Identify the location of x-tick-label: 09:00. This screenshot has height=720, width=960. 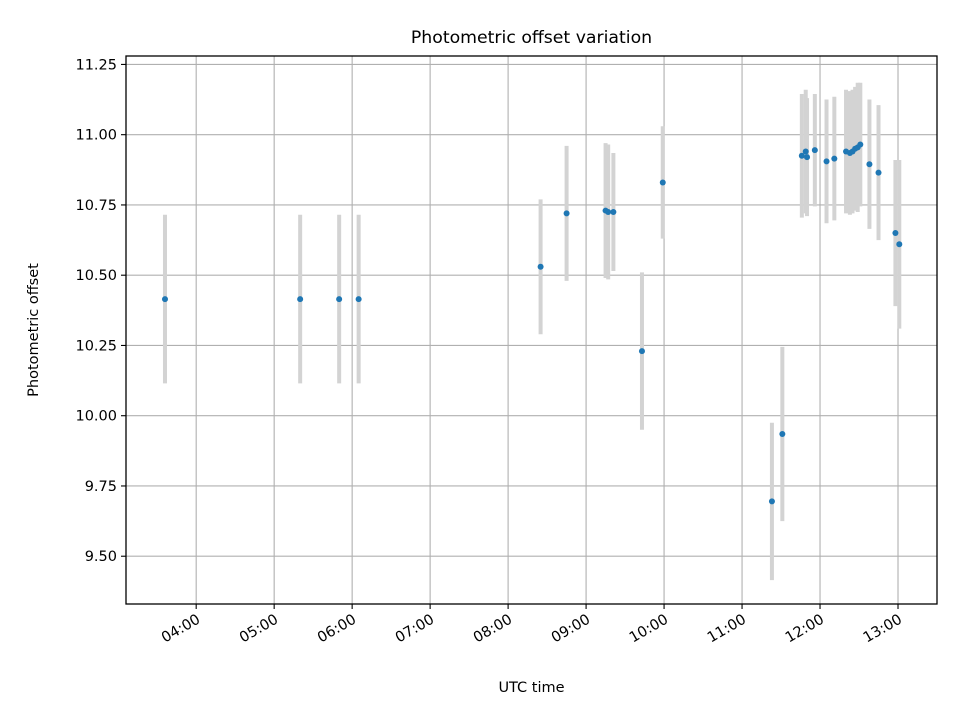
(571, 629).